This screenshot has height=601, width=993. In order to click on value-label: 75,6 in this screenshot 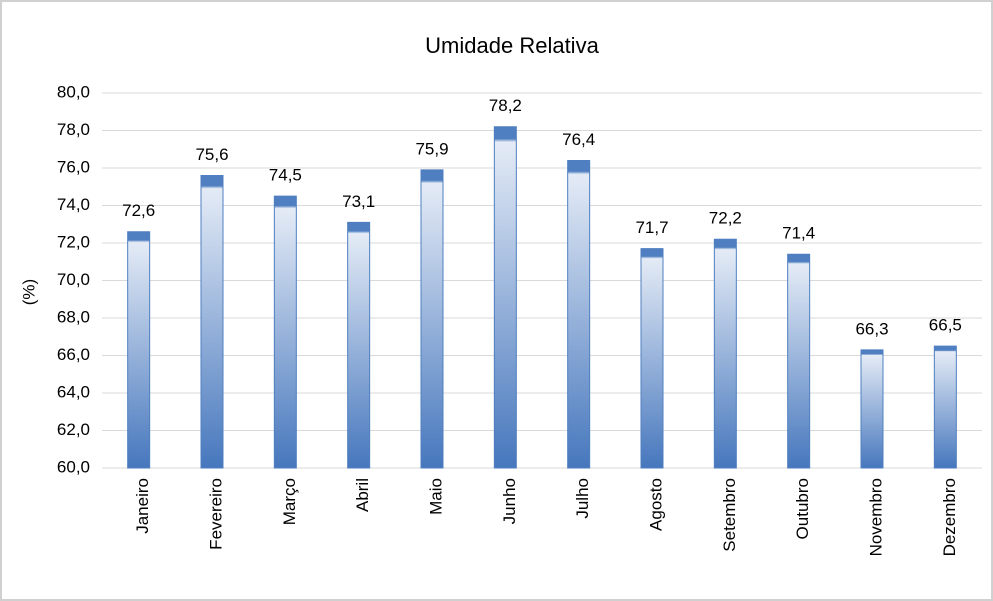, I will do `click(211, 154)`.